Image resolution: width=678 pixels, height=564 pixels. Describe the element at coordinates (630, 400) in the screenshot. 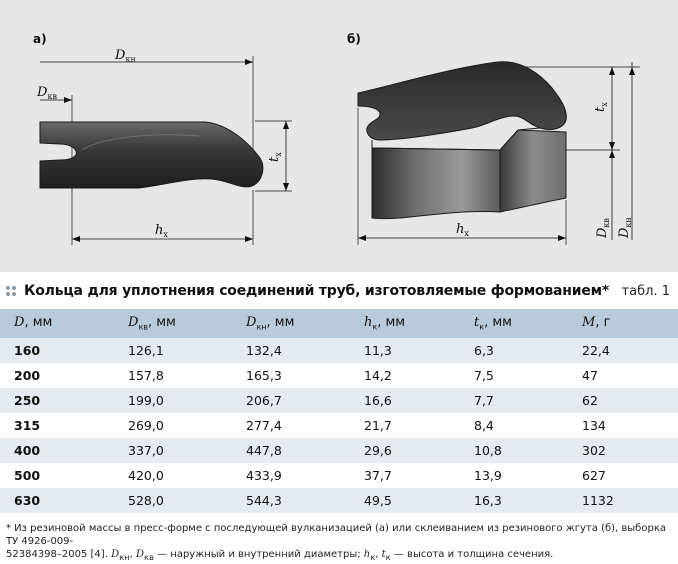

I see `table-cell: 62` at that location.